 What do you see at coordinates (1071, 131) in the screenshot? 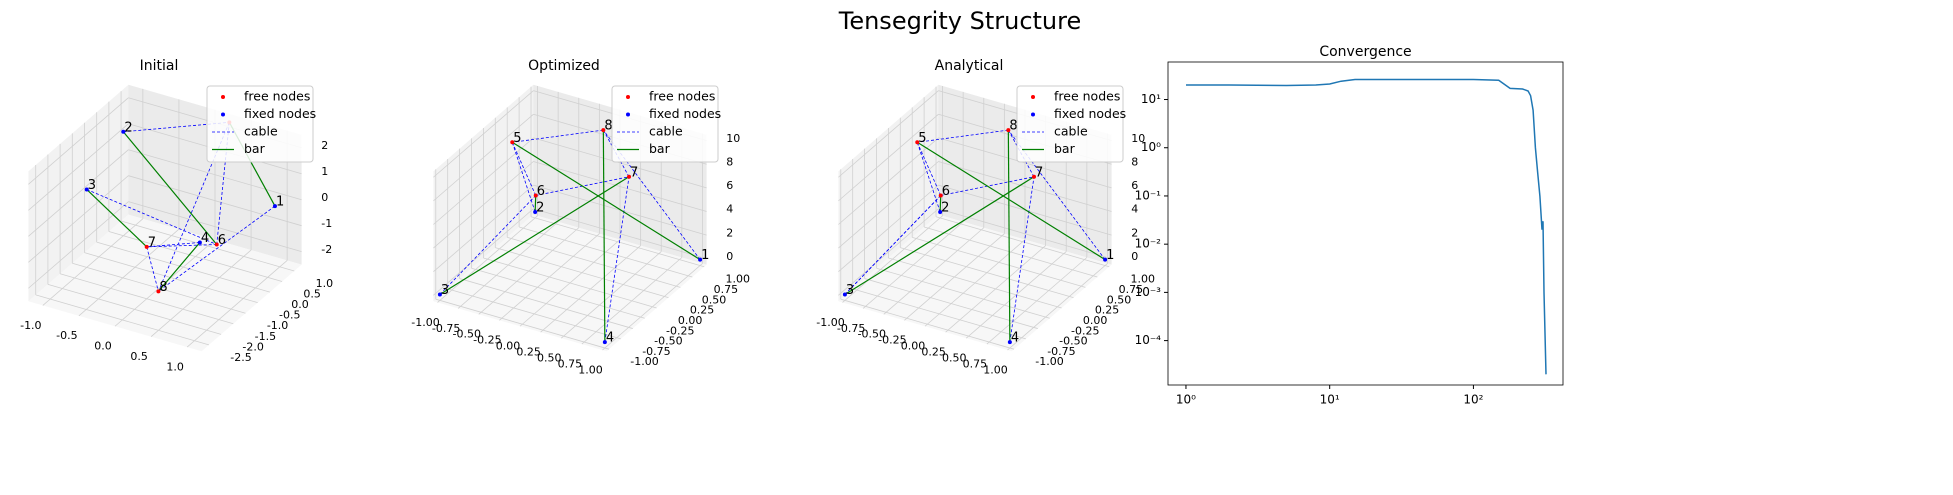
I see `legend-label: cable` at bounding box center [1071, 131].